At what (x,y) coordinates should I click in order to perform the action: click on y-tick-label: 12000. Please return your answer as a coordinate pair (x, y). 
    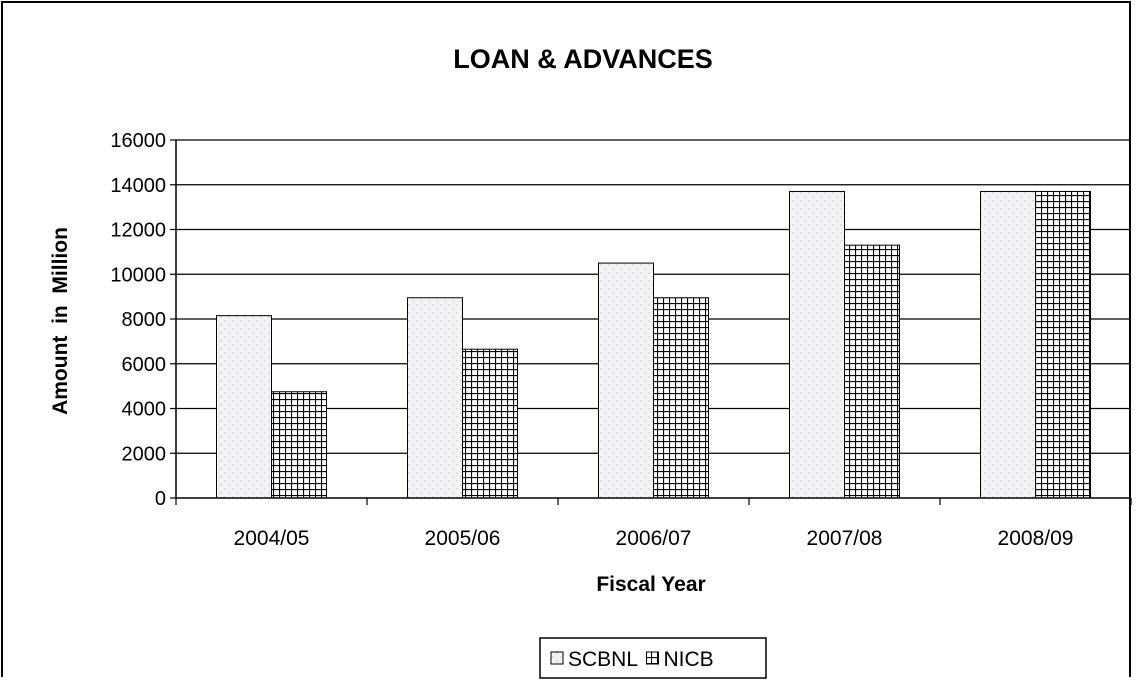
    Looking at the image, I should click on (138, 231).